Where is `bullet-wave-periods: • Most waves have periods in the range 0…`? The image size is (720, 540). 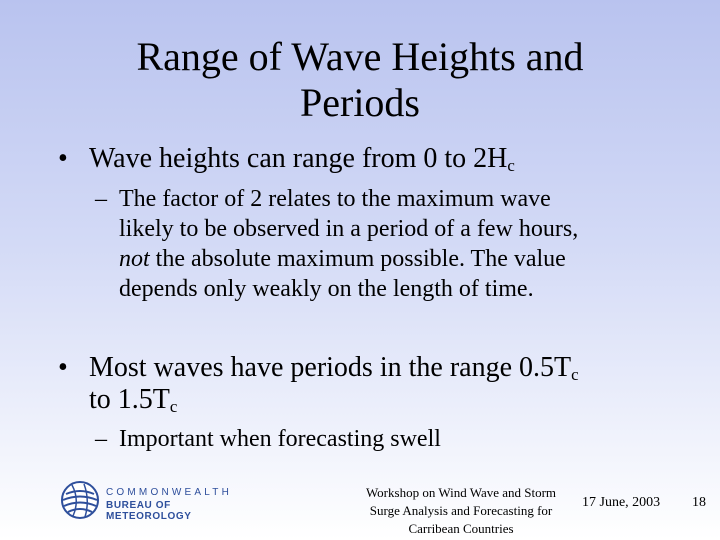
bullet-wave-periods: • Most waves have periods in the range 0… is located at coordinates (318, 384).